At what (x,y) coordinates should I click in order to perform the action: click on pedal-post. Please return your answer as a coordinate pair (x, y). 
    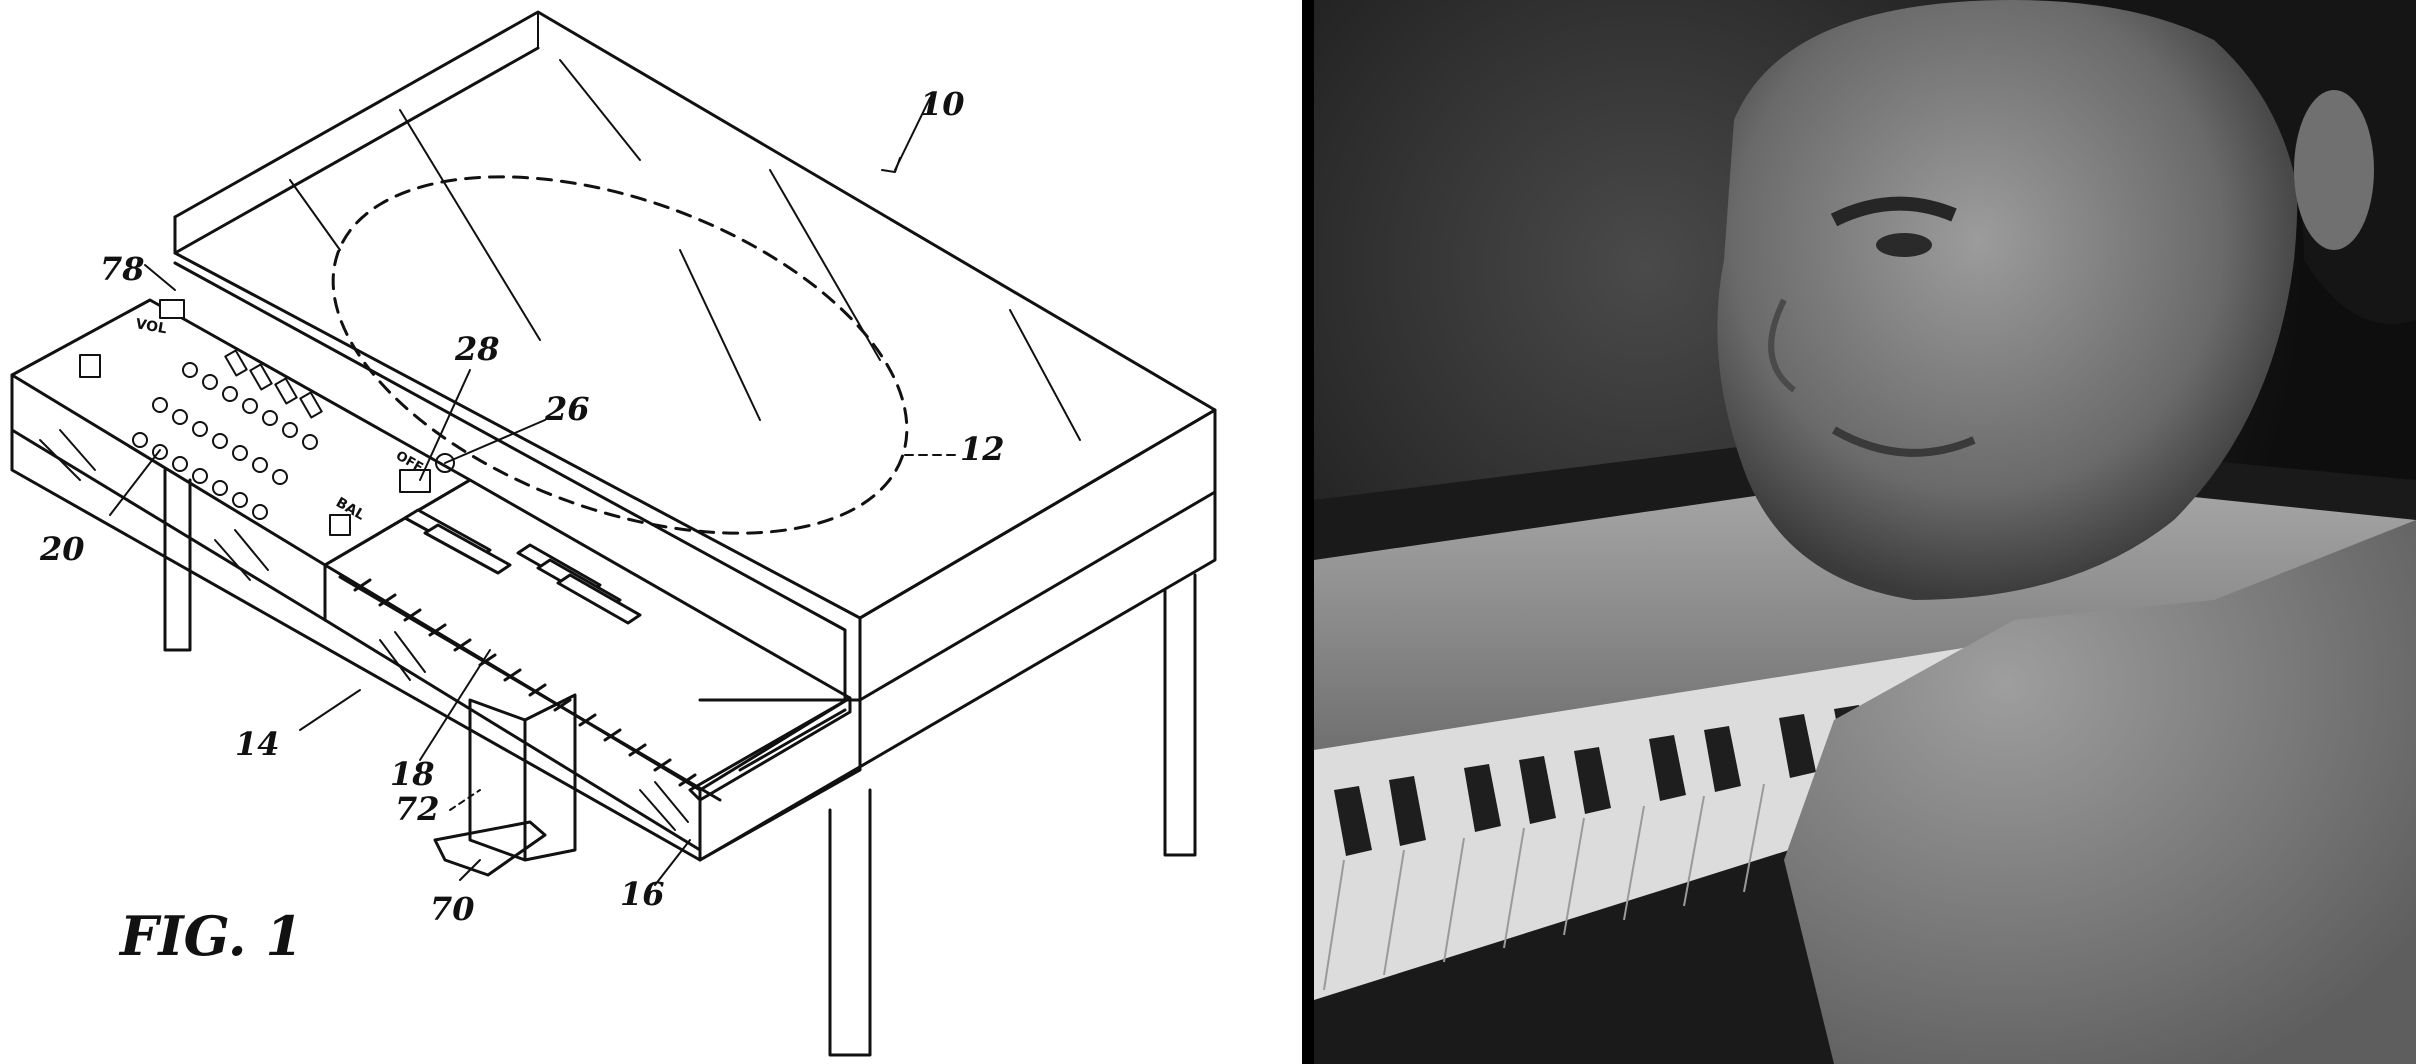
    Looking at the image, I should click on (497, 780).